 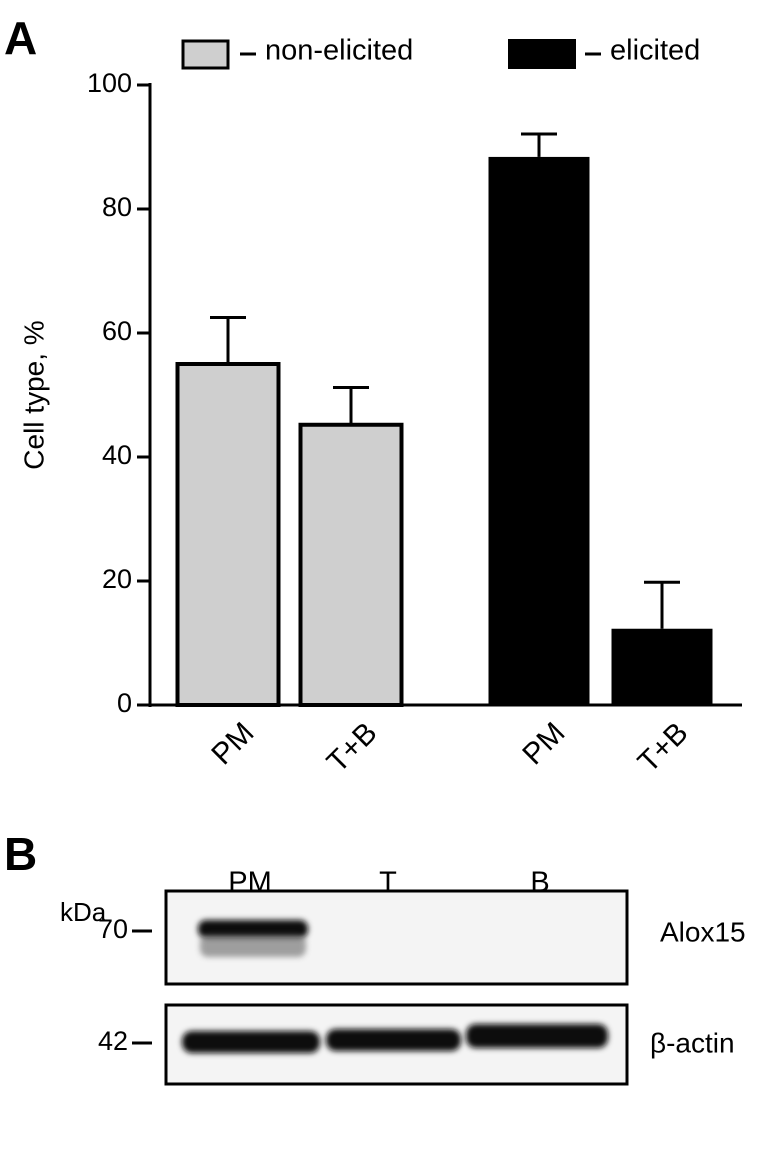 What do you see at coordinates (117, 331) in the screenshot?
I see `y-tick-label: 60` at bounding box center [117, 331].